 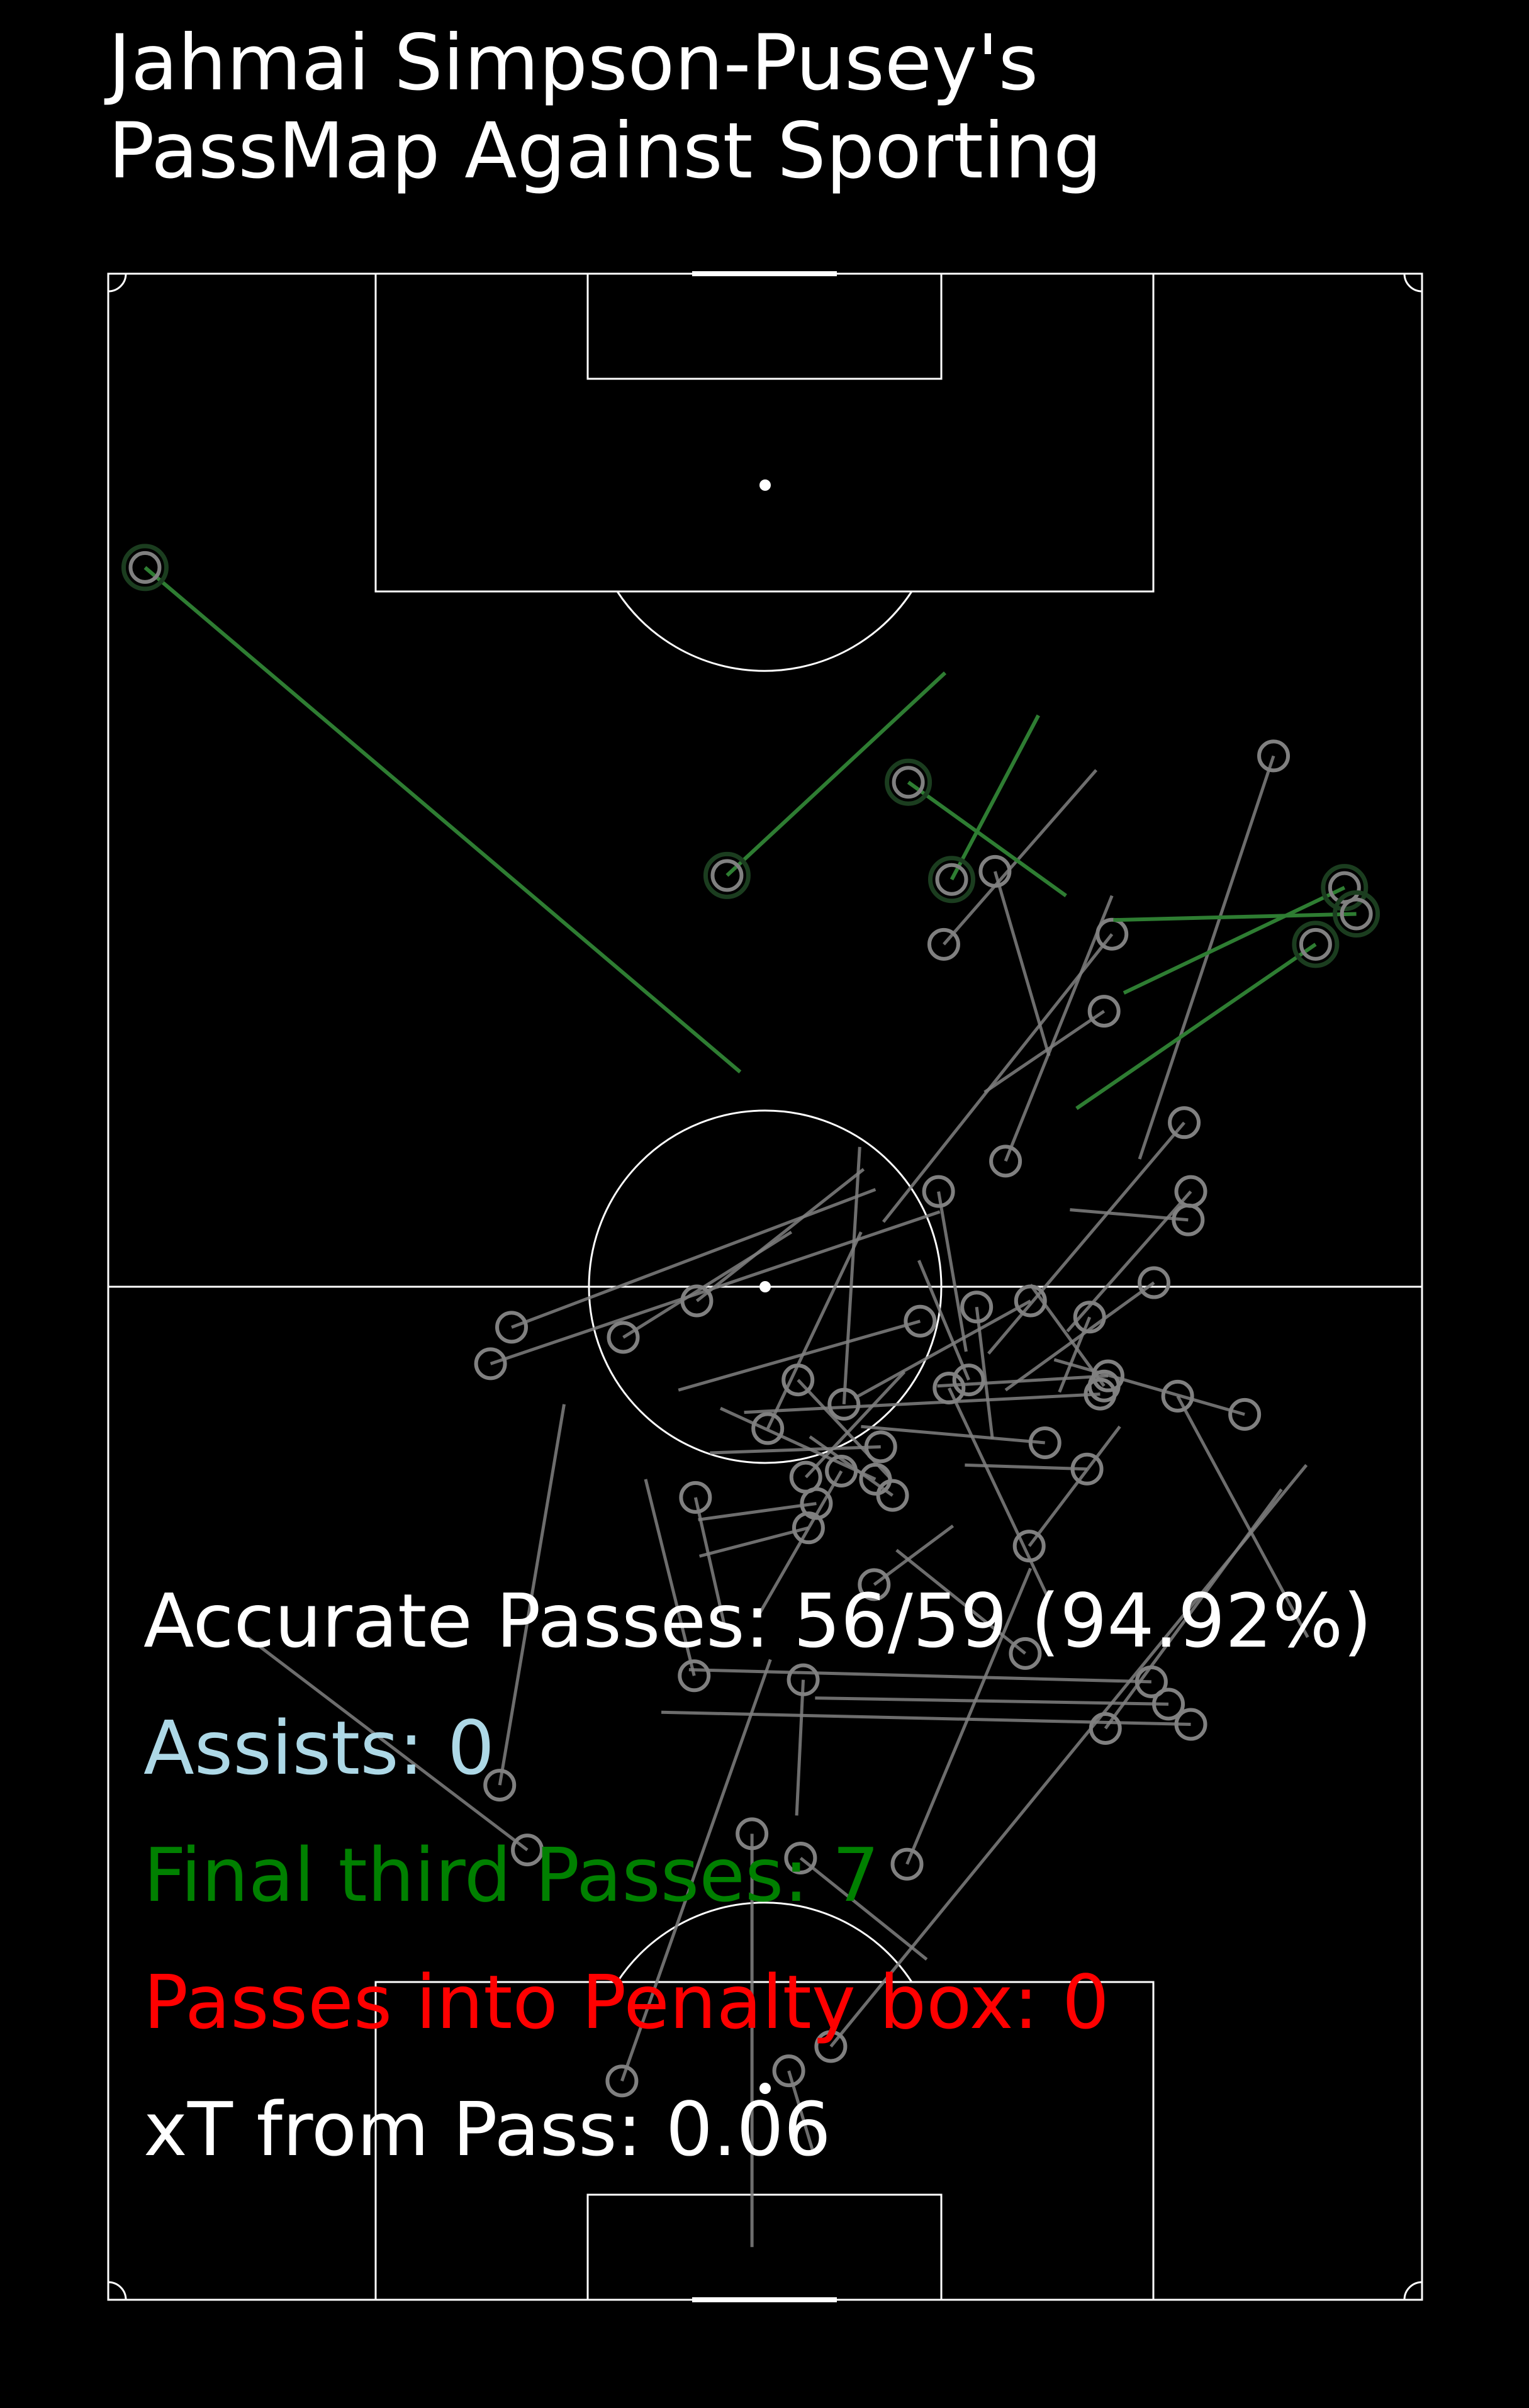 I want to click on final-third-pass-end-halo, so click(x=951, y=880).